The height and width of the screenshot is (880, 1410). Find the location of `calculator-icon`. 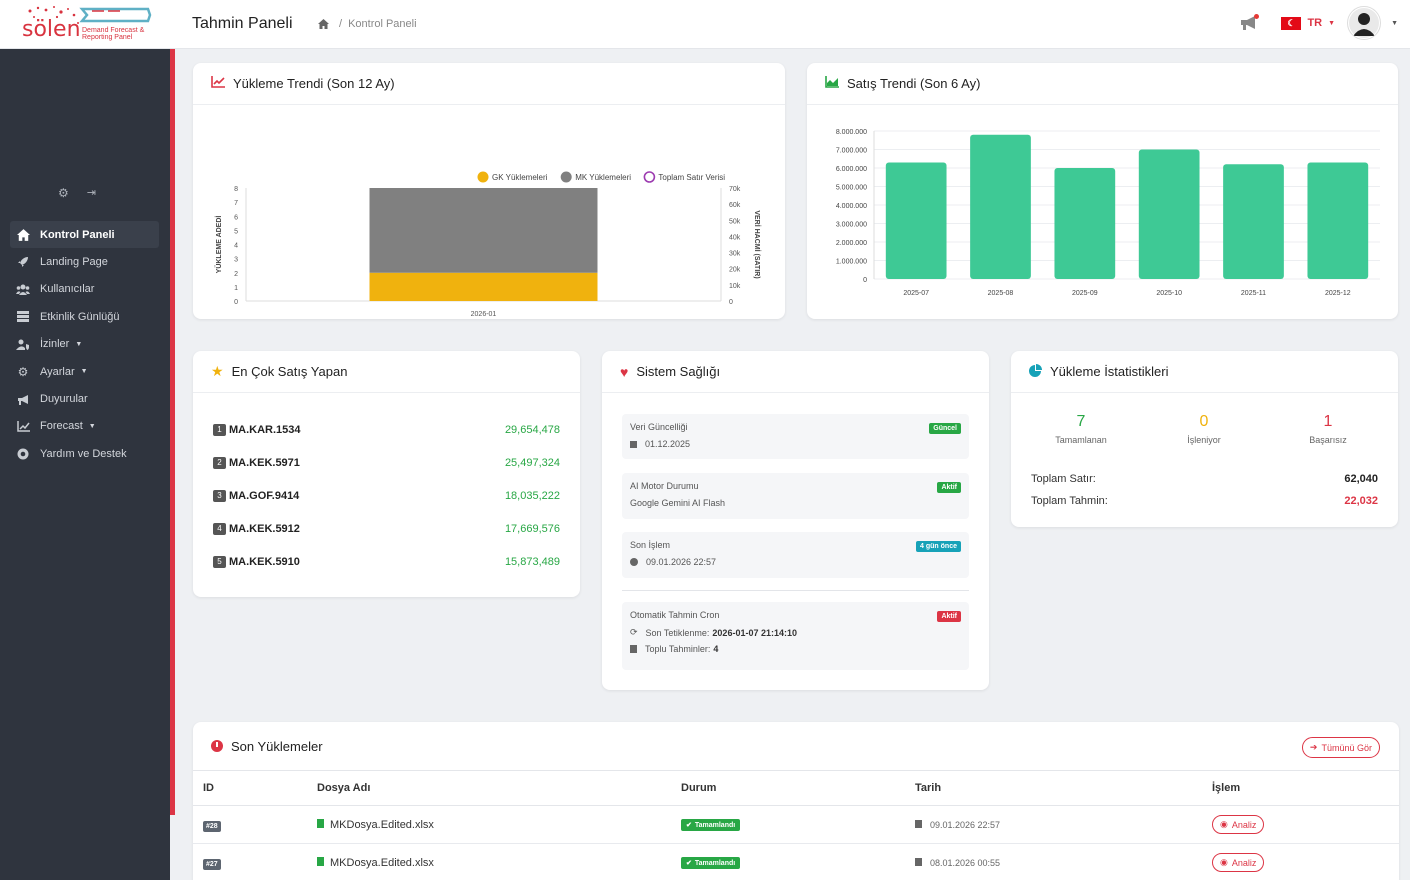

calculator-icon is located at coordinates (633, 649).